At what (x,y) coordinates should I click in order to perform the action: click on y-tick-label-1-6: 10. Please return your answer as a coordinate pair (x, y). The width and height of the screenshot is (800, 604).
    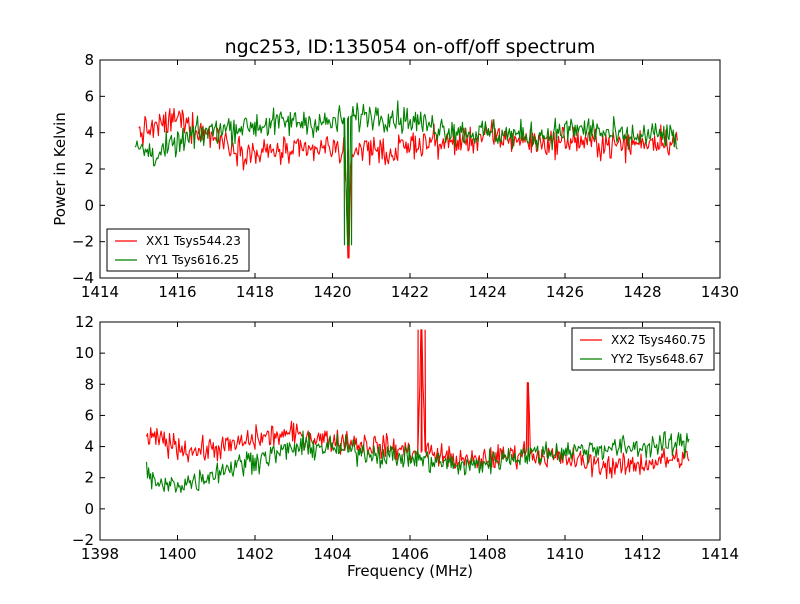
    Looking at the image, I should click on (84, 353).